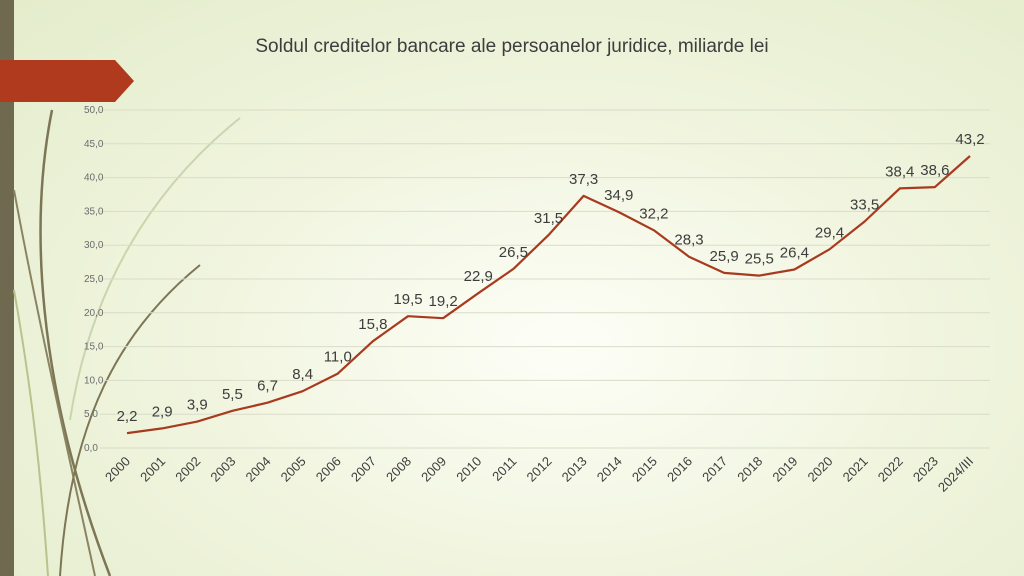  I want to click on x-tick-label: 2008, so click(398, 469).